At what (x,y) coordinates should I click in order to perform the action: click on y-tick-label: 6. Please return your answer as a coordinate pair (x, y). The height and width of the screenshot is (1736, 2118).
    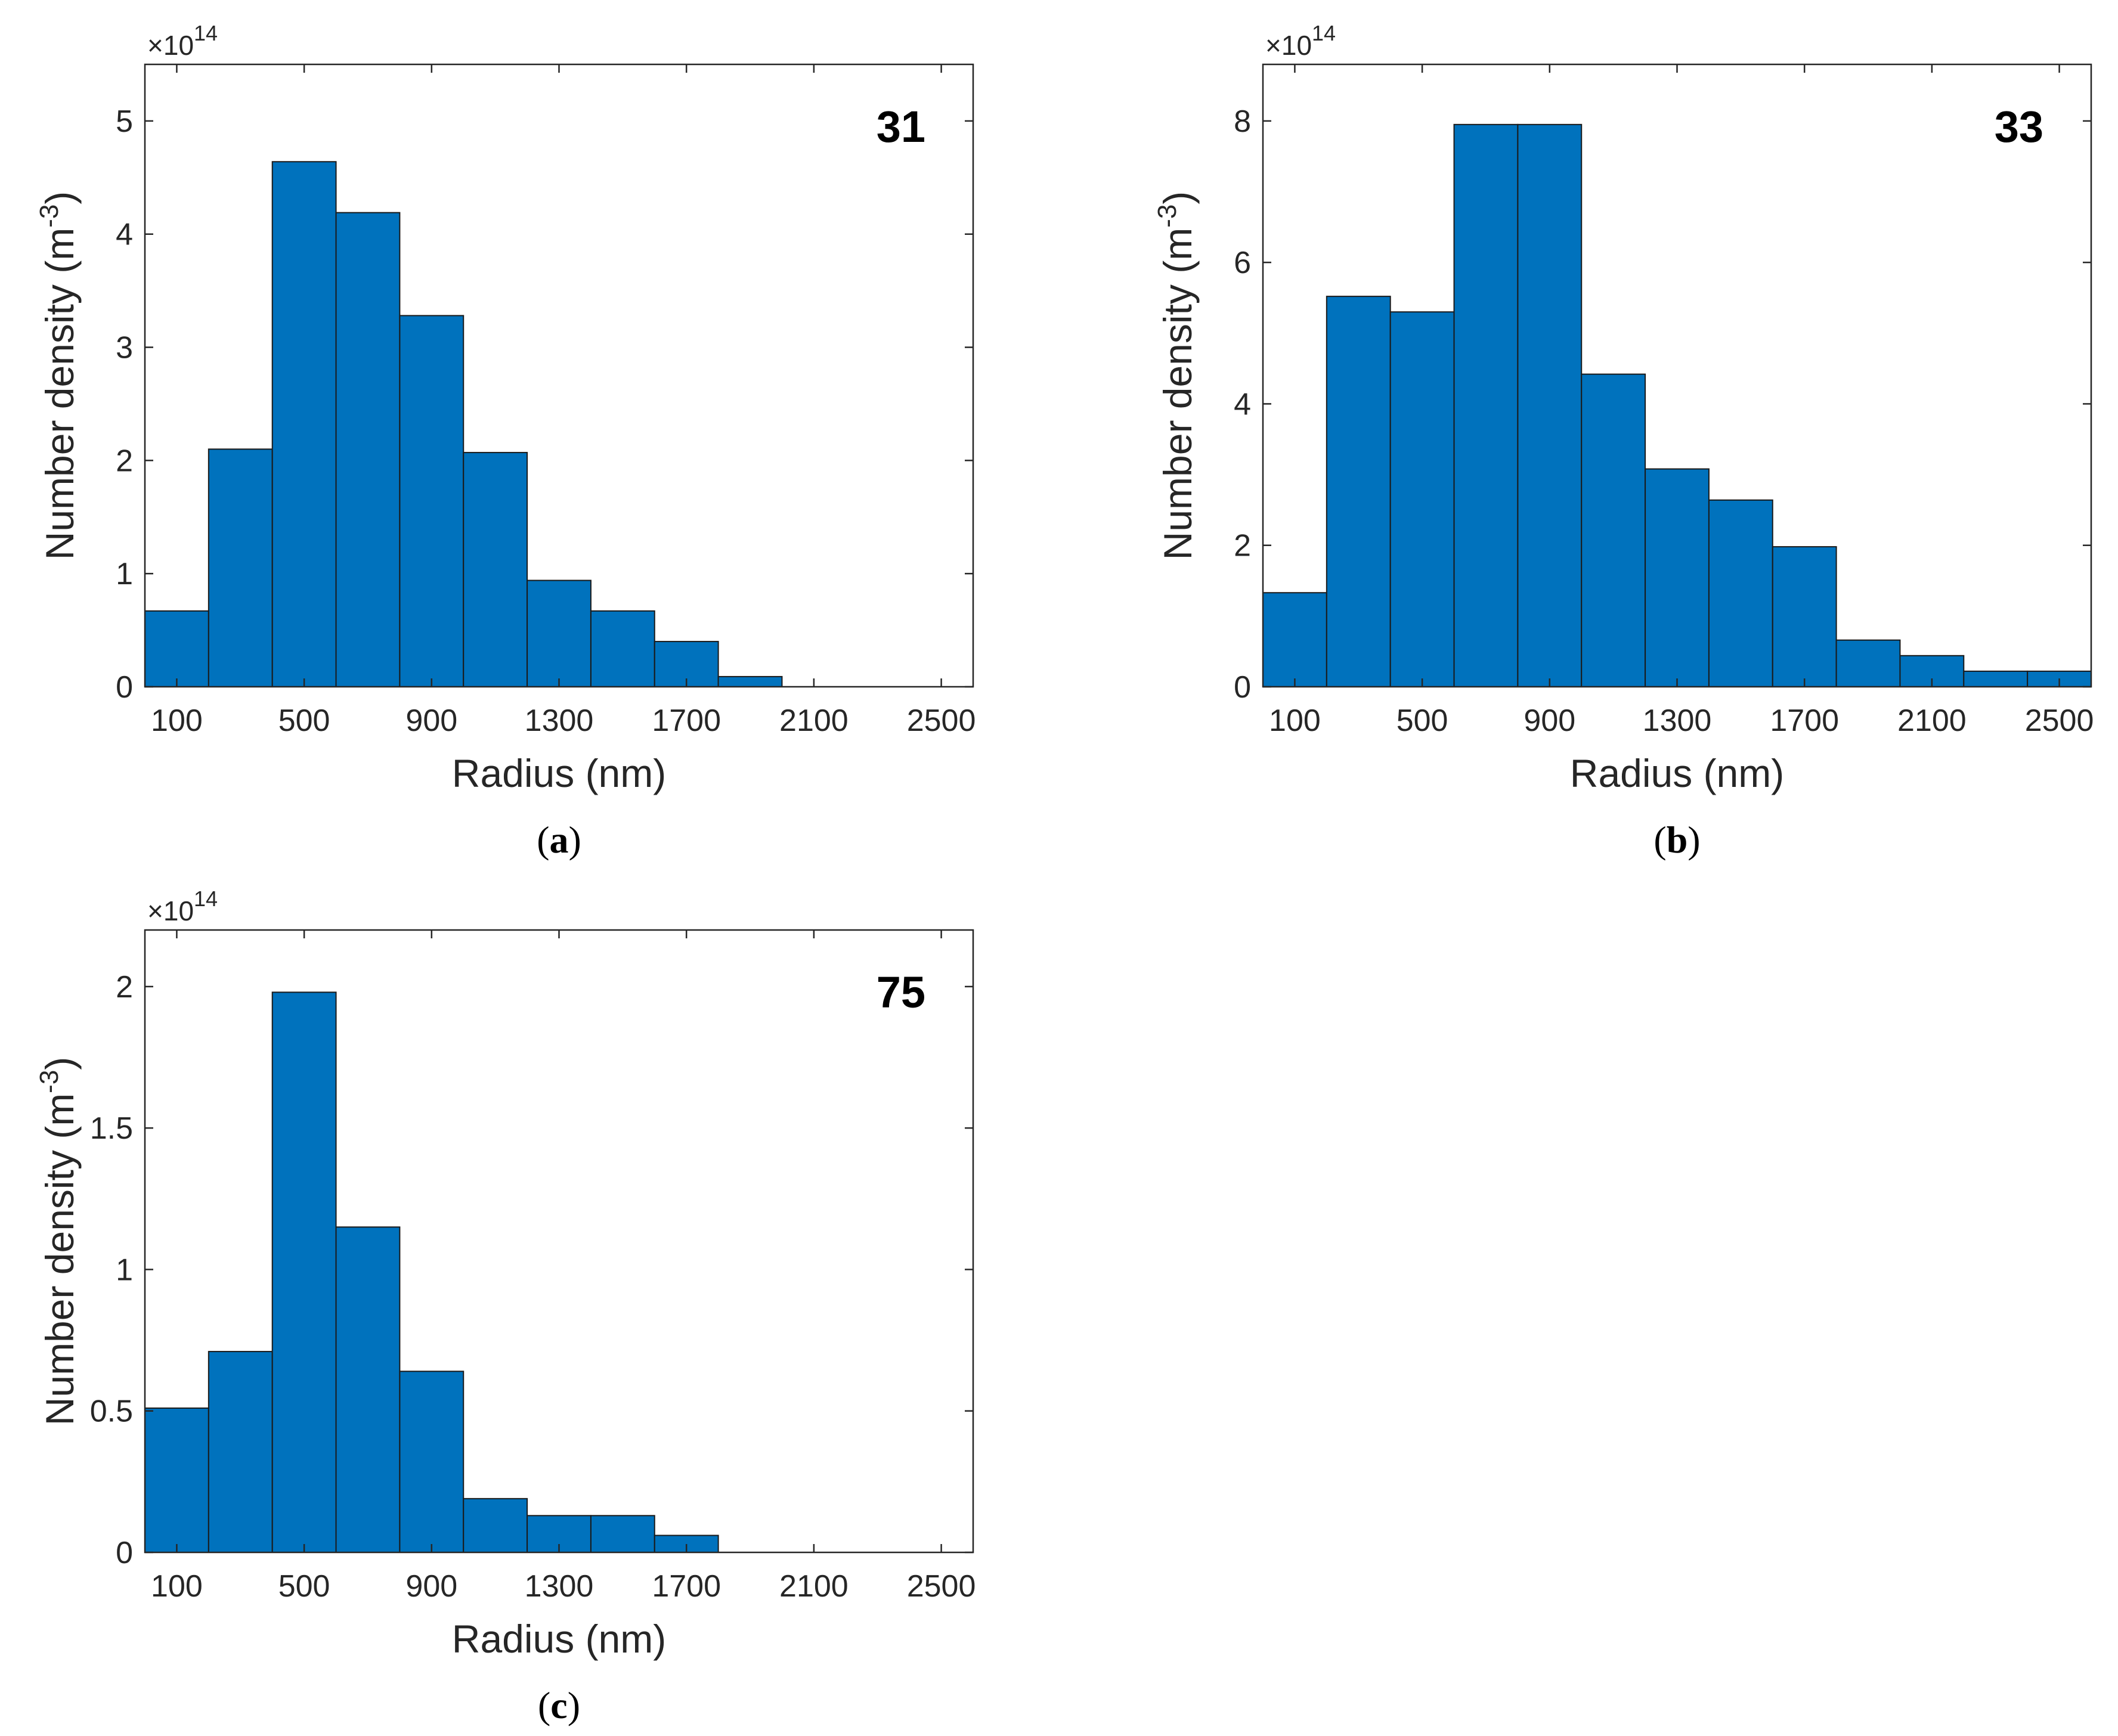
    Looking at the image, I should click on (1242, 263).